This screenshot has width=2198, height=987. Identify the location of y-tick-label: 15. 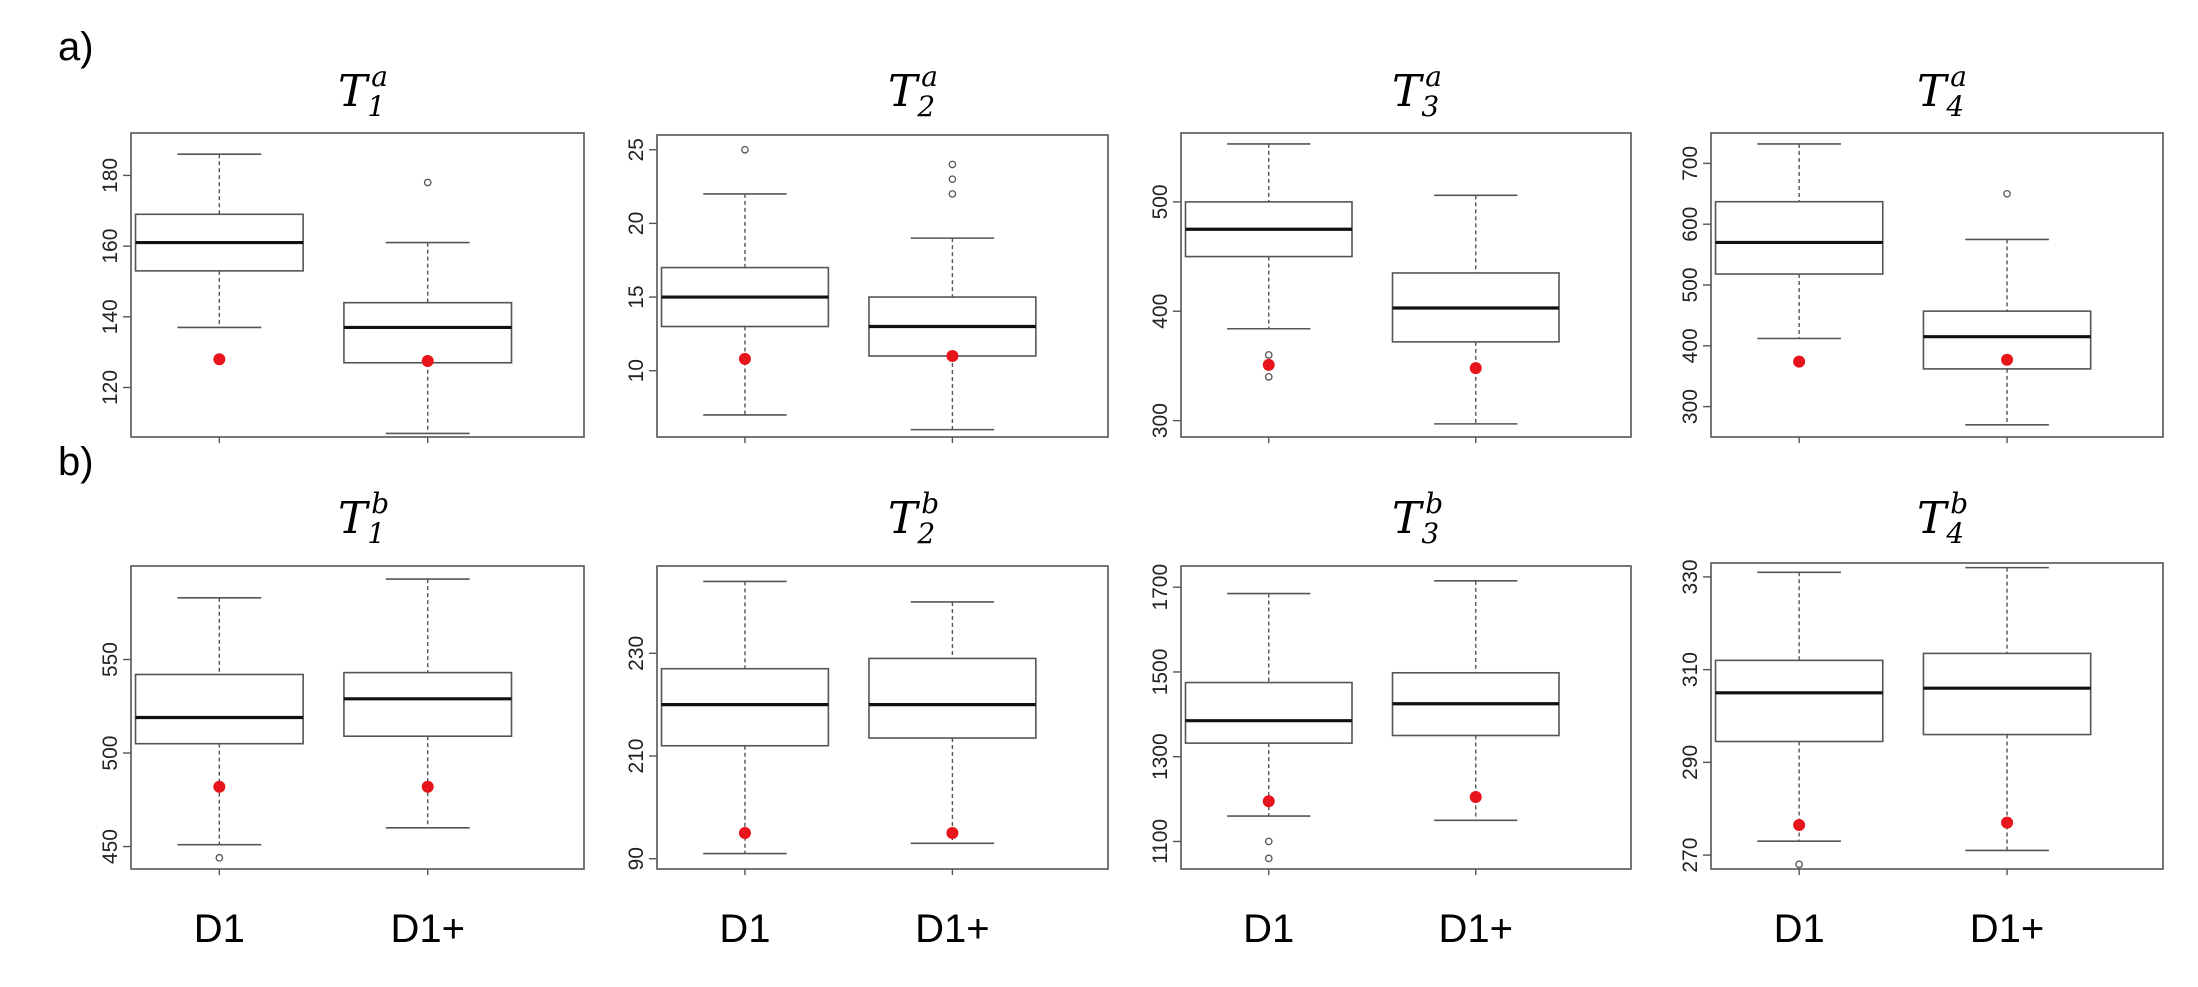
(636, 296).